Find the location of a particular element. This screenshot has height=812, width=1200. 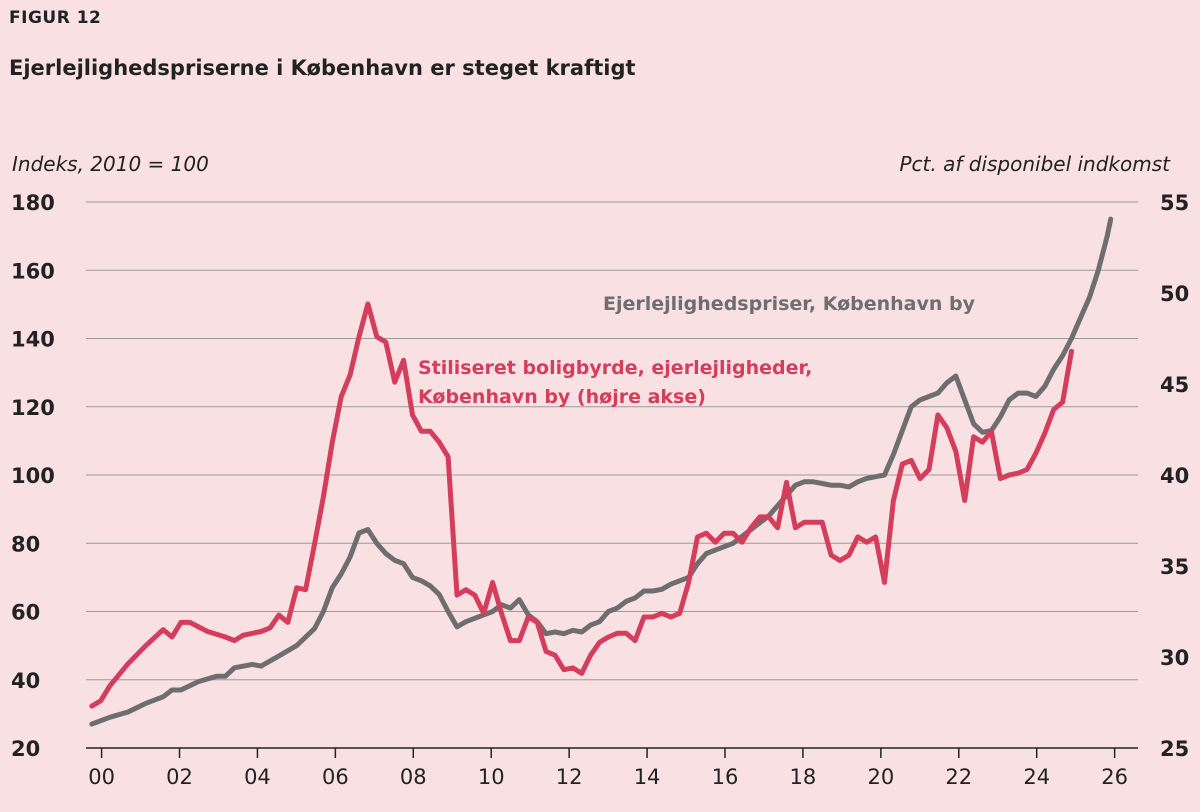

left-tick-label: 60 is located at coordinates (25, 613).